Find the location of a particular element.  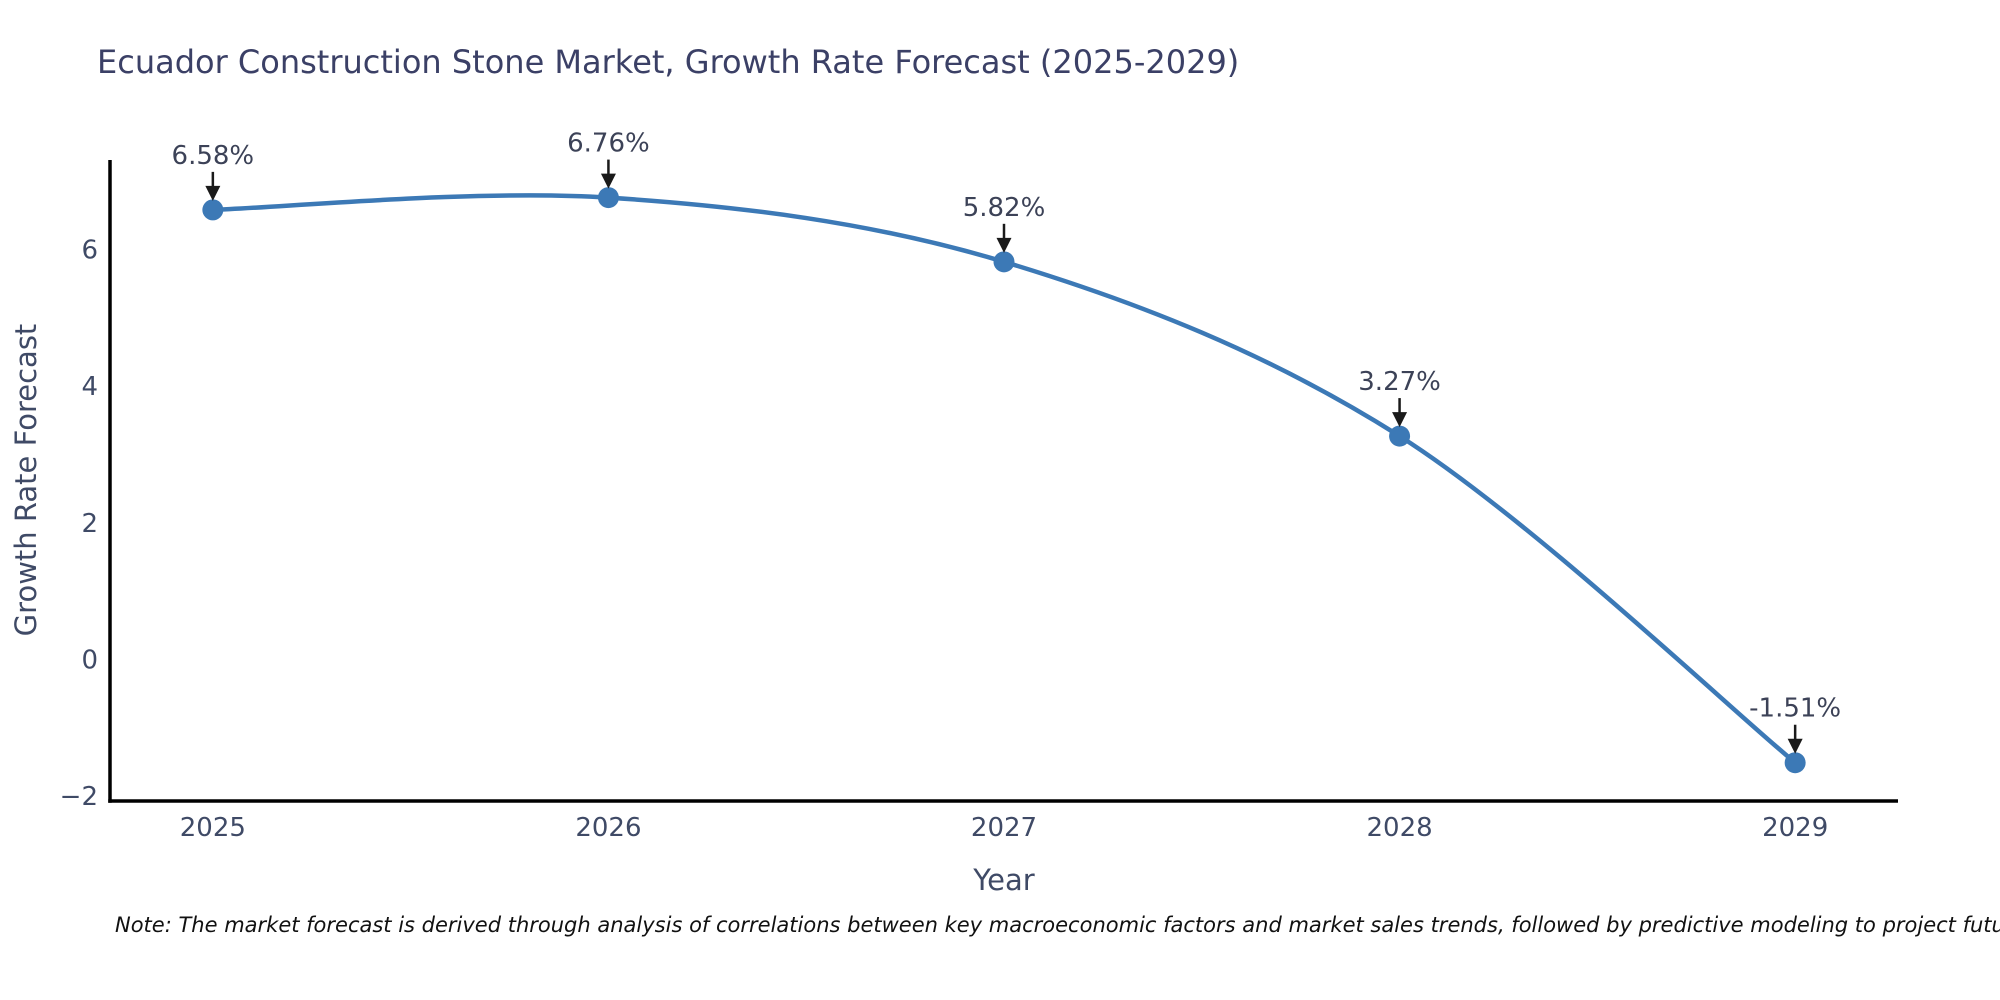

annotation-value-label: 5.82% is located at coordinates (1004, 208).